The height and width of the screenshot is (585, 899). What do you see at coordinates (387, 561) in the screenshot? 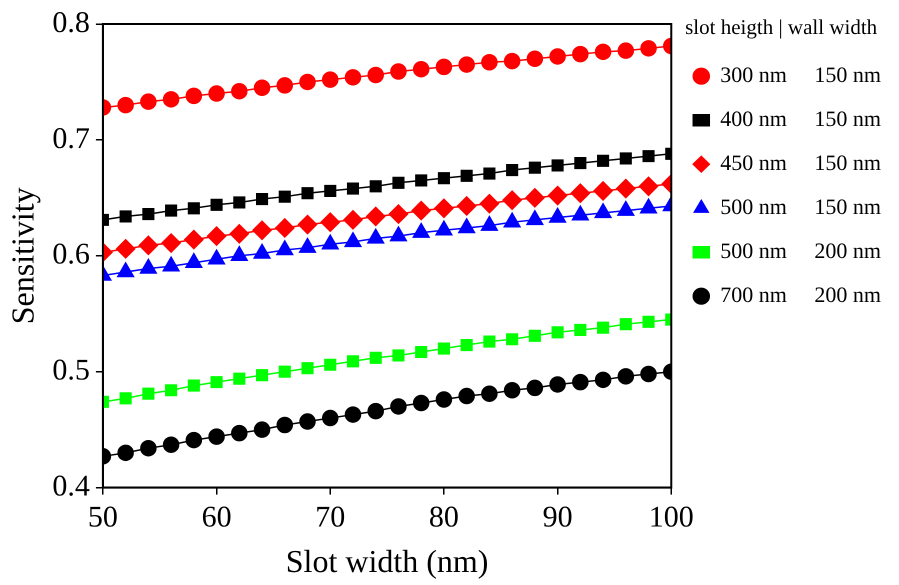
I see `x-axis-title: Slot width (nm)` at bounding box center [387, 561].